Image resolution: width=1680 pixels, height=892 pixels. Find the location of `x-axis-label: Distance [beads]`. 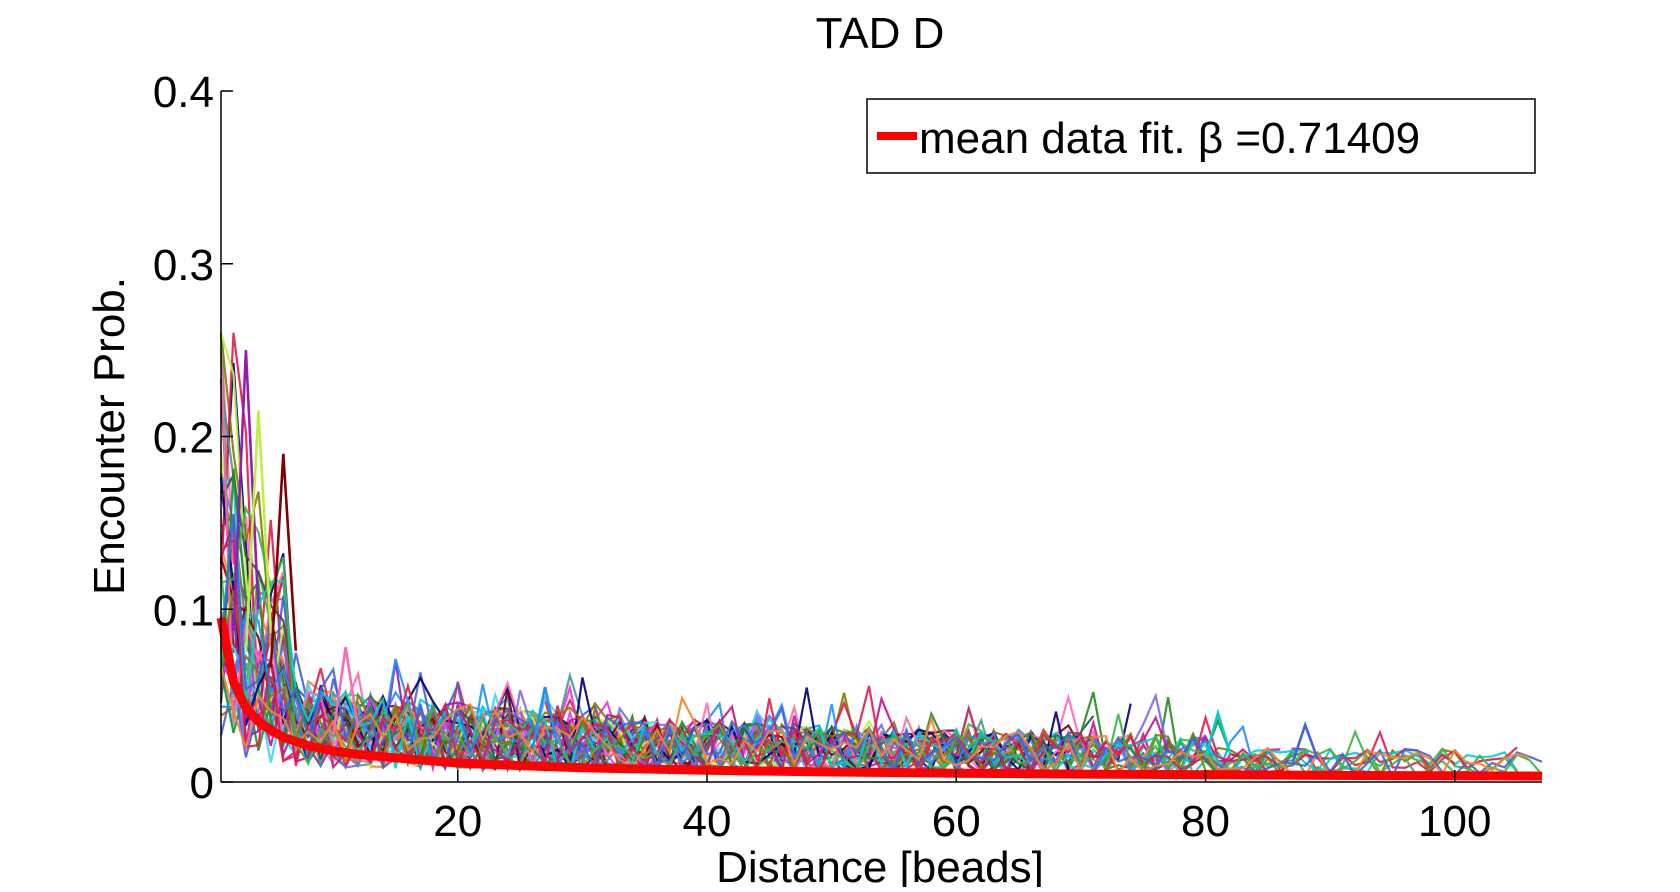

x-axis-label: Distance [beads] is located at coordinates (880, 865).